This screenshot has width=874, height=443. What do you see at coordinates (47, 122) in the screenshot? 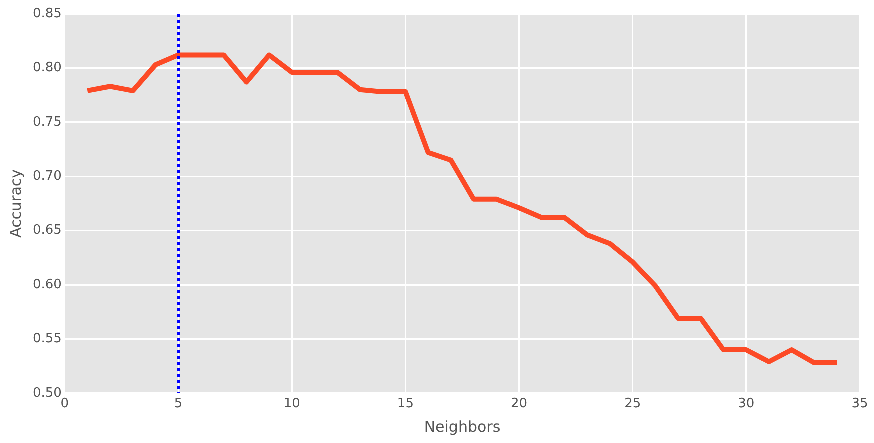
I see `y-tick-label: 0.75` at bounding box center [47, 122].